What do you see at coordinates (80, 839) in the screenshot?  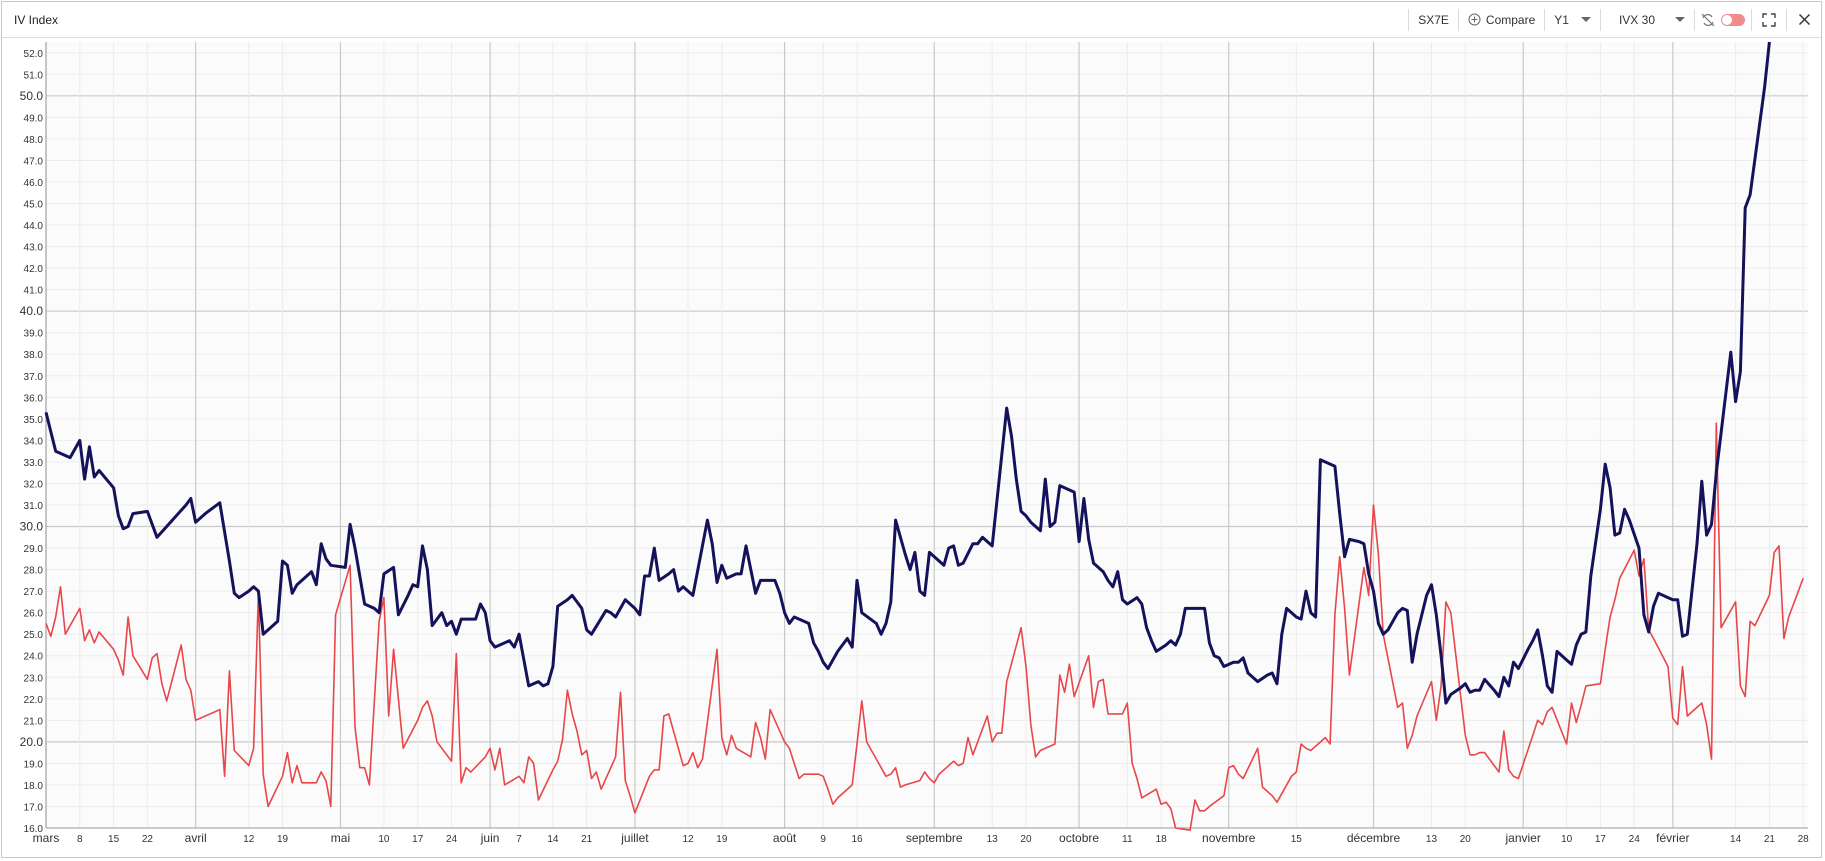 I see `x-tick-label: 8` at bounding box center [80, 839].